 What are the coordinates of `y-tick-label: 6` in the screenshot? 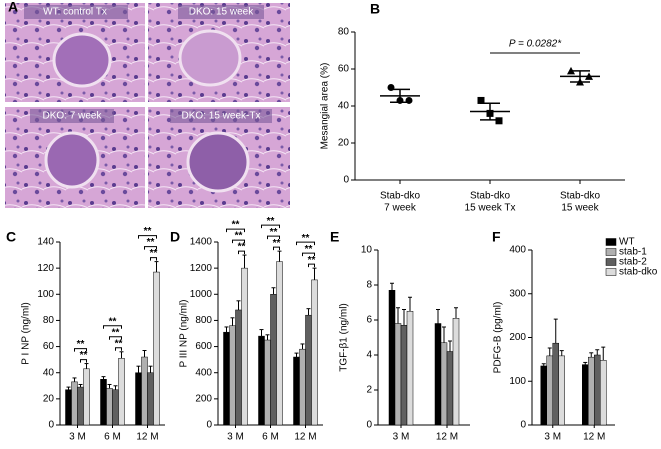 It's located at (369, 320).